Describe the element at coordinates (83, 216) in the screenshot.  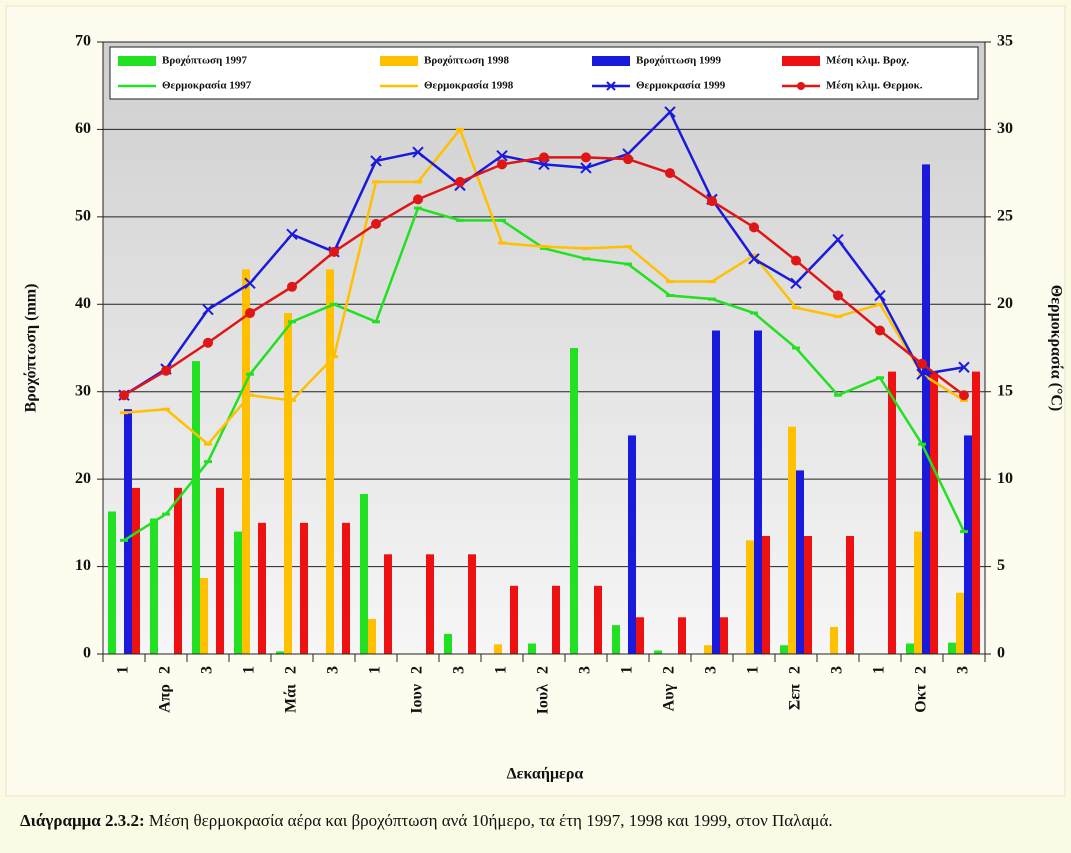
I see `y-tick-label: 50` at that location.